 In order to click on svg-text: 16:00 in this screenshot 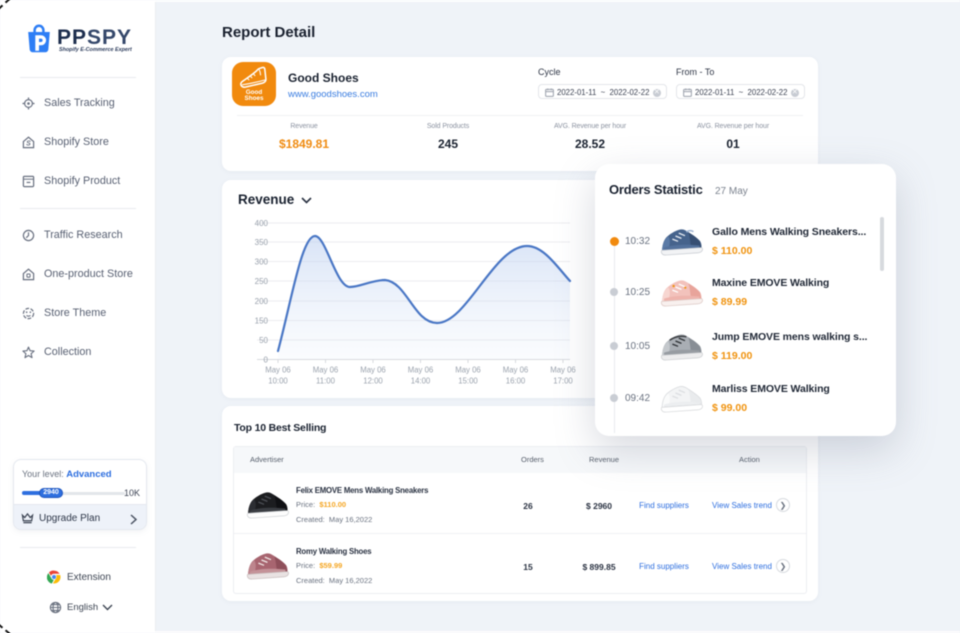, I will do `click(516, 381)`.